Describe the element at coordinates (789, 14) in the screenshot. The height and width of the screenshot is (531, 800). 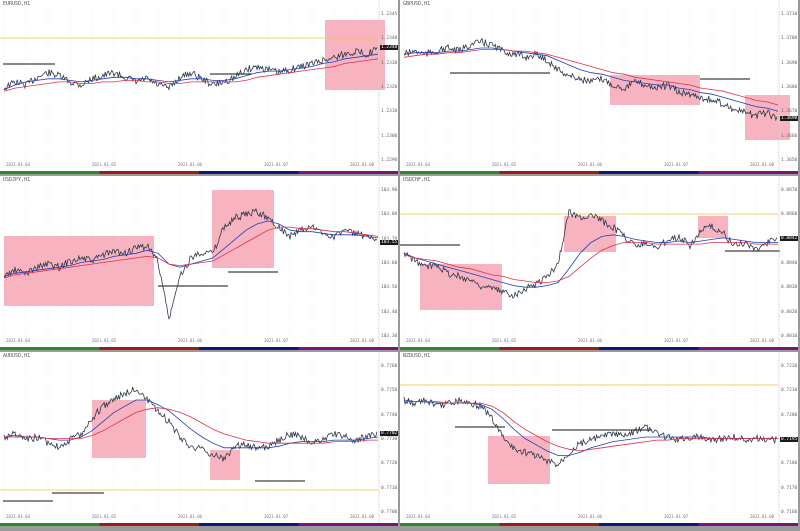
I see `price-tick-label: 1.3710` at that location.